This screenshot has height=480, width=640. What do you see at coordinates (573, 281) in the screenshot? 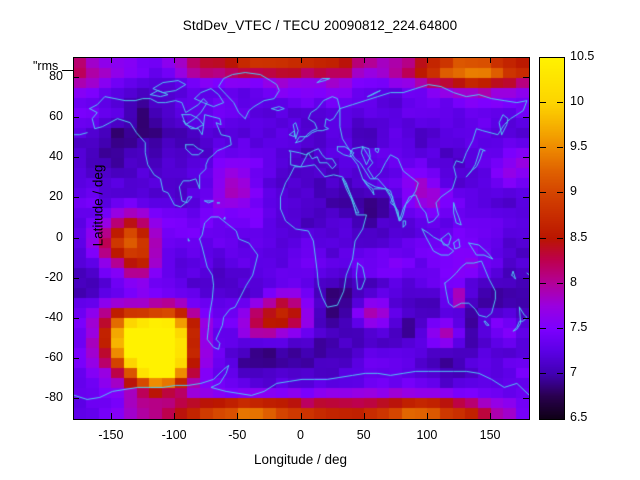
I see `colorbar-tick-label: 8` at bounding box center [573, 281].